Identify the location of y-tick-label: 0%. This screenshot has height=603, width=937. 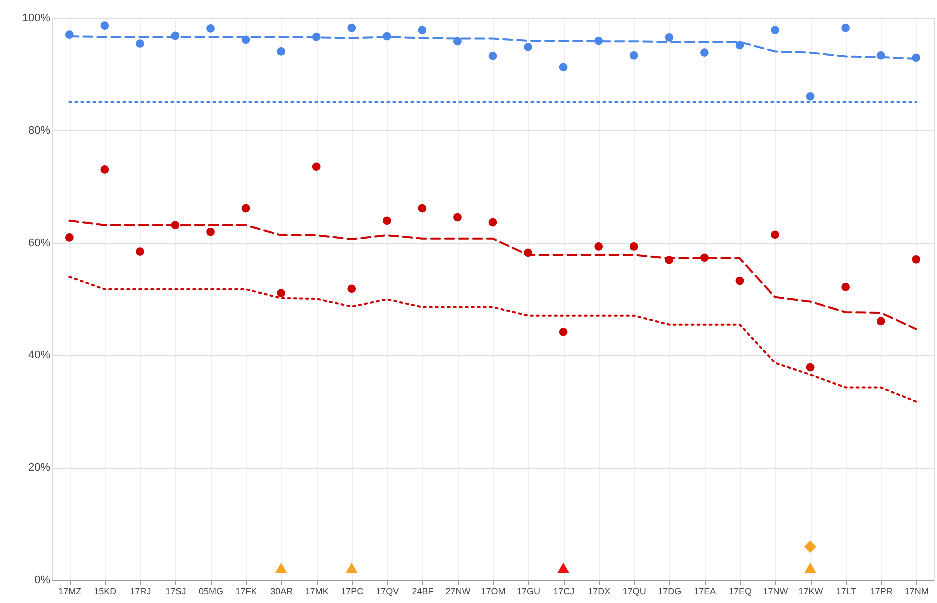
(42, 580).